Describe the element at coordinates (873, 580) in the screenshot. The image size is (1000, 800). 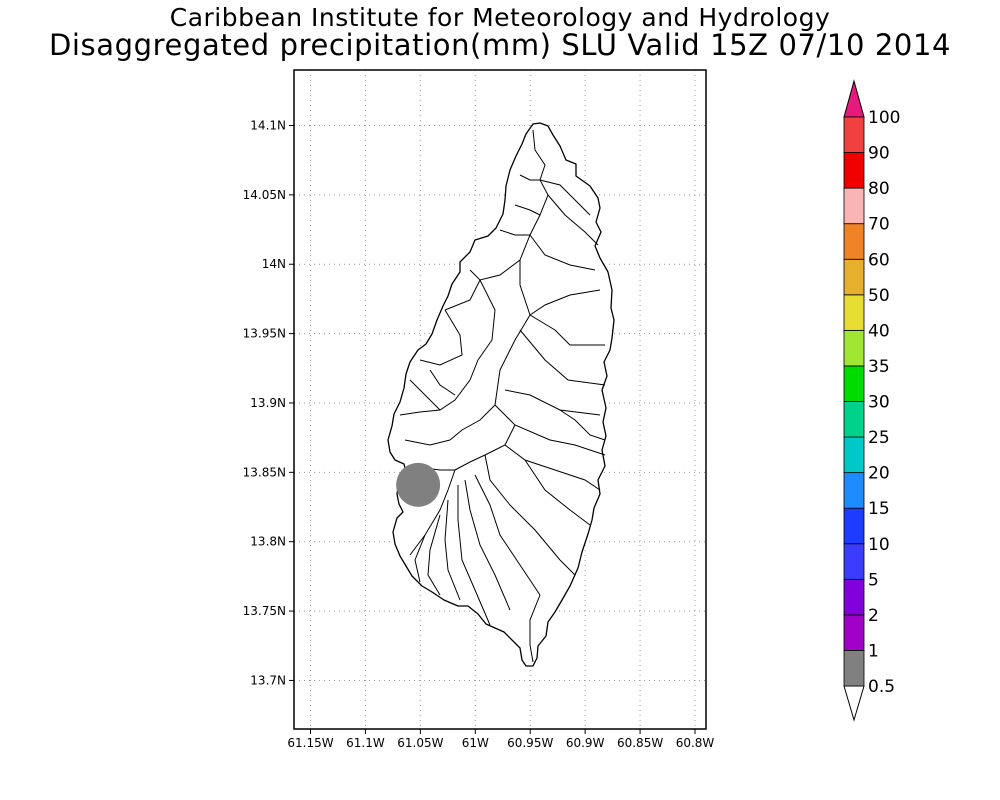
I see `colorbar-label: 5` at that location.